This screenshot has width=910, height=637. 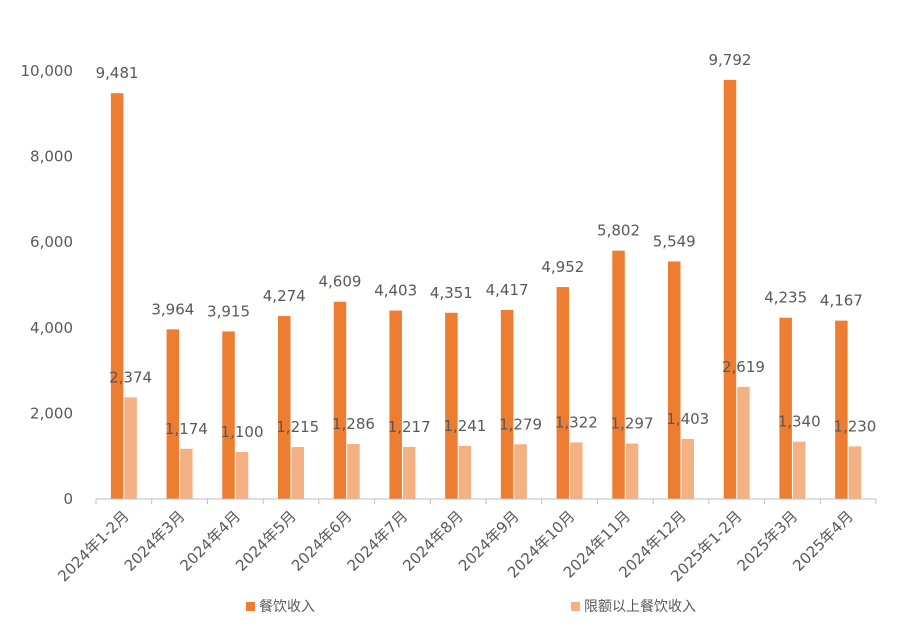 I want to click on data-label-series-1: 4,351, so click(x=451, y=293).